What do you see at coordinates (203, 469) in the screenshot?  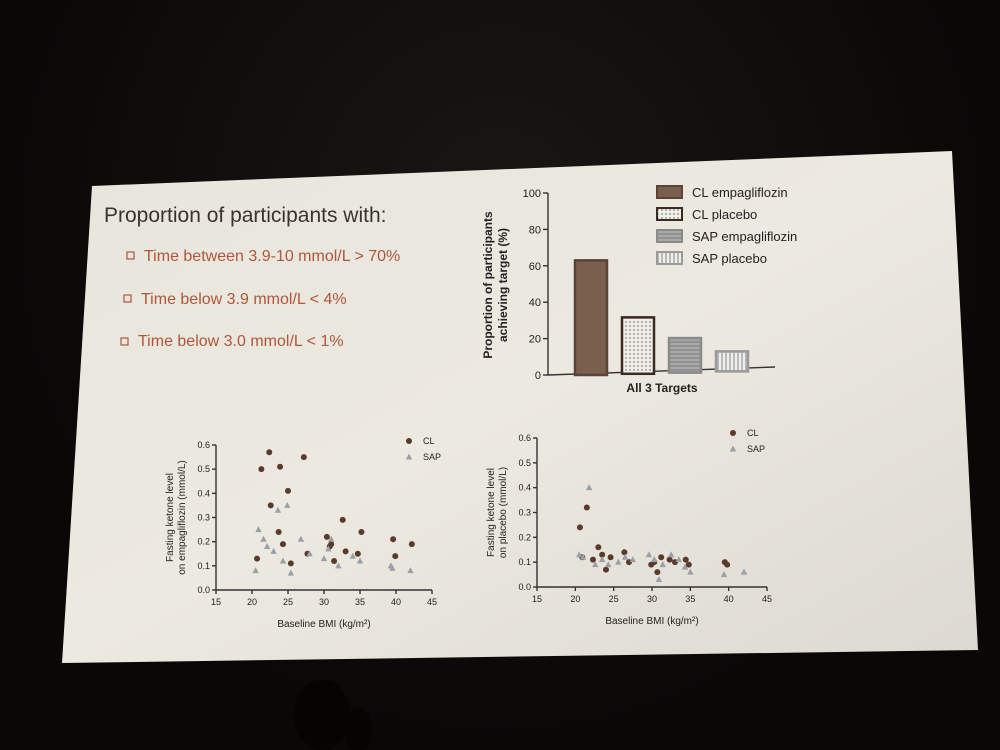 I see `y-tick-label: 0.5` at bounding box center [203, 469].